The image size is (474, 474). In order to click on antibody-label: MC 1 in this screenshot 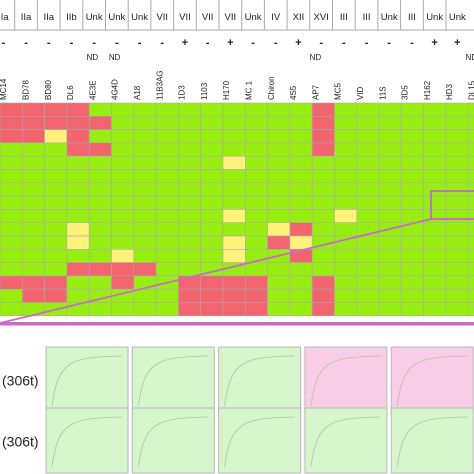, I will do `click(248, 90)`.